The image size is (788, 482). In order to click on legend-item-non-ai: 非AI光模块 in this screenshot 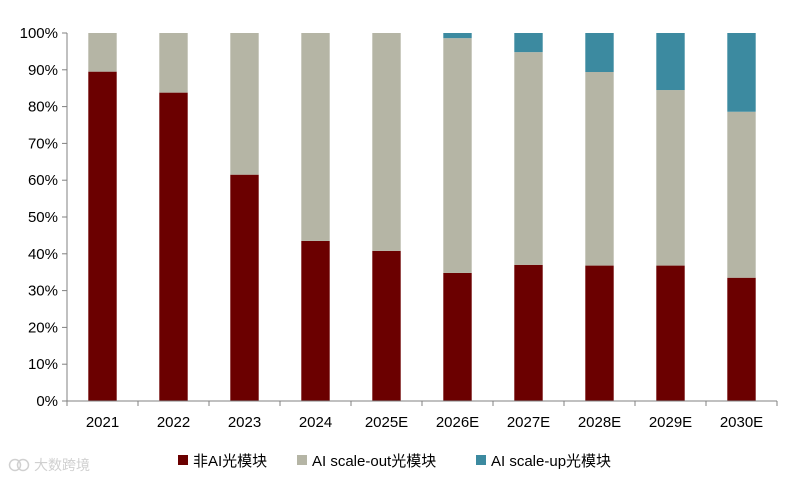, I will do `click(222, 460)`.